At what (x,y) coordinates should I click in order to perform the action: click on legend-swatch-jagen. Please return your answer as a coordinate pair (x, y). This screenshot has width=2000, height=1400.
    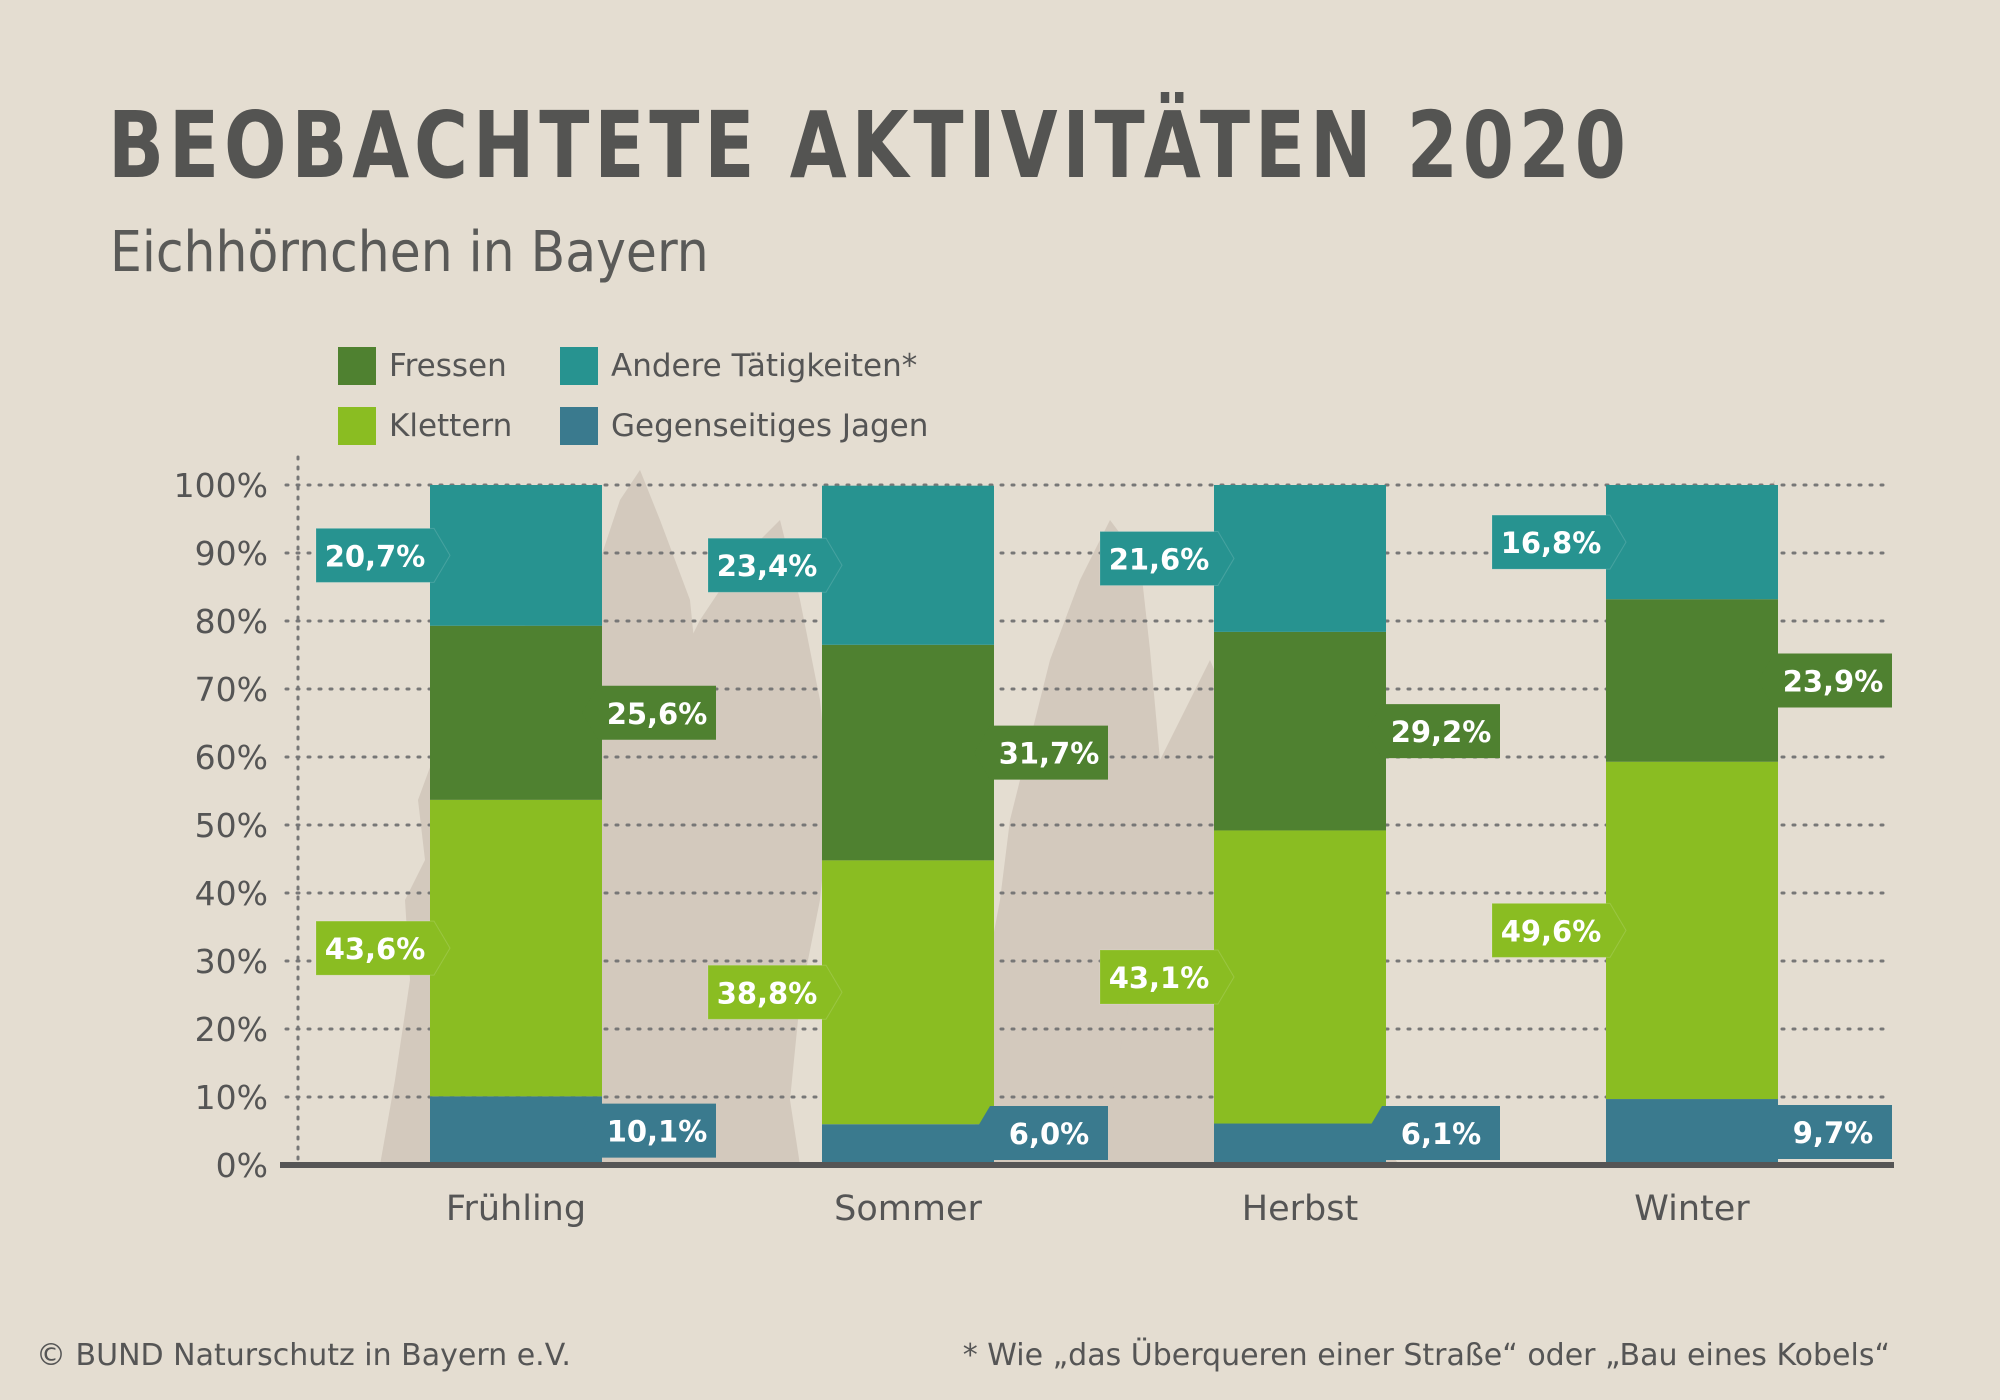
    Looking at the image, I should click on (579, 426).